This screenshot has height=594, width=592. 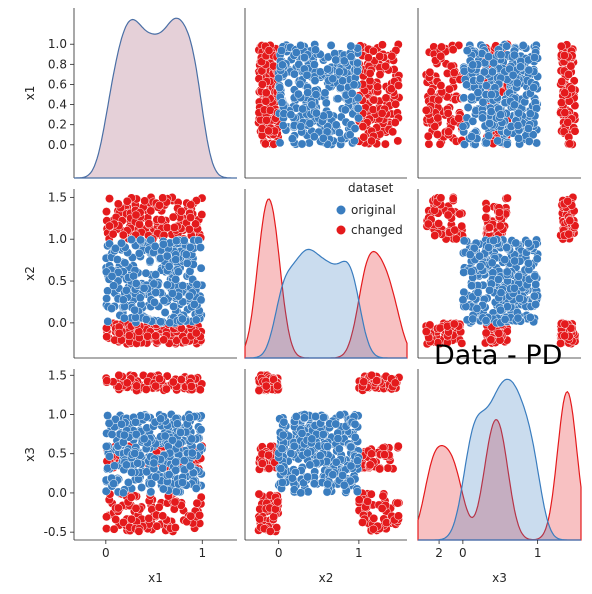 What do you see at coordinates (326, 578) in the screenshot?
I see `x-axis-label: x2` at bounding box center [326, 578].